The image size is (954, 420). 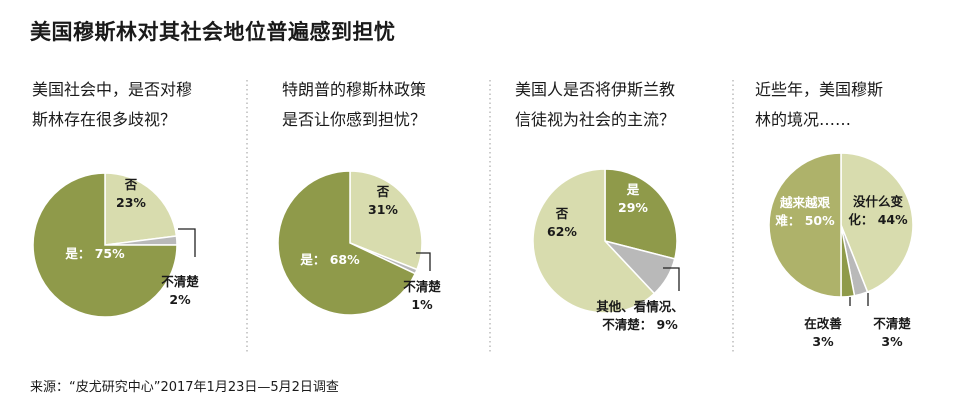 What do you see at coordinates (184, 387) in the screenshot?
I see `source-note: 来源：“皮尤研究中心”2017年1月23日—5月2日调查` at bounding box center [184, 387].